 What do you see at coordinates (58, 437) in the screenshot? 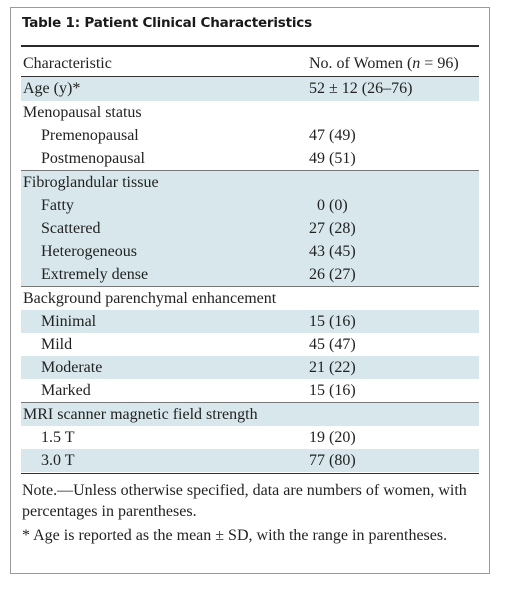
I see `row-label: 1.5 T` at bounding box center [58, 437].